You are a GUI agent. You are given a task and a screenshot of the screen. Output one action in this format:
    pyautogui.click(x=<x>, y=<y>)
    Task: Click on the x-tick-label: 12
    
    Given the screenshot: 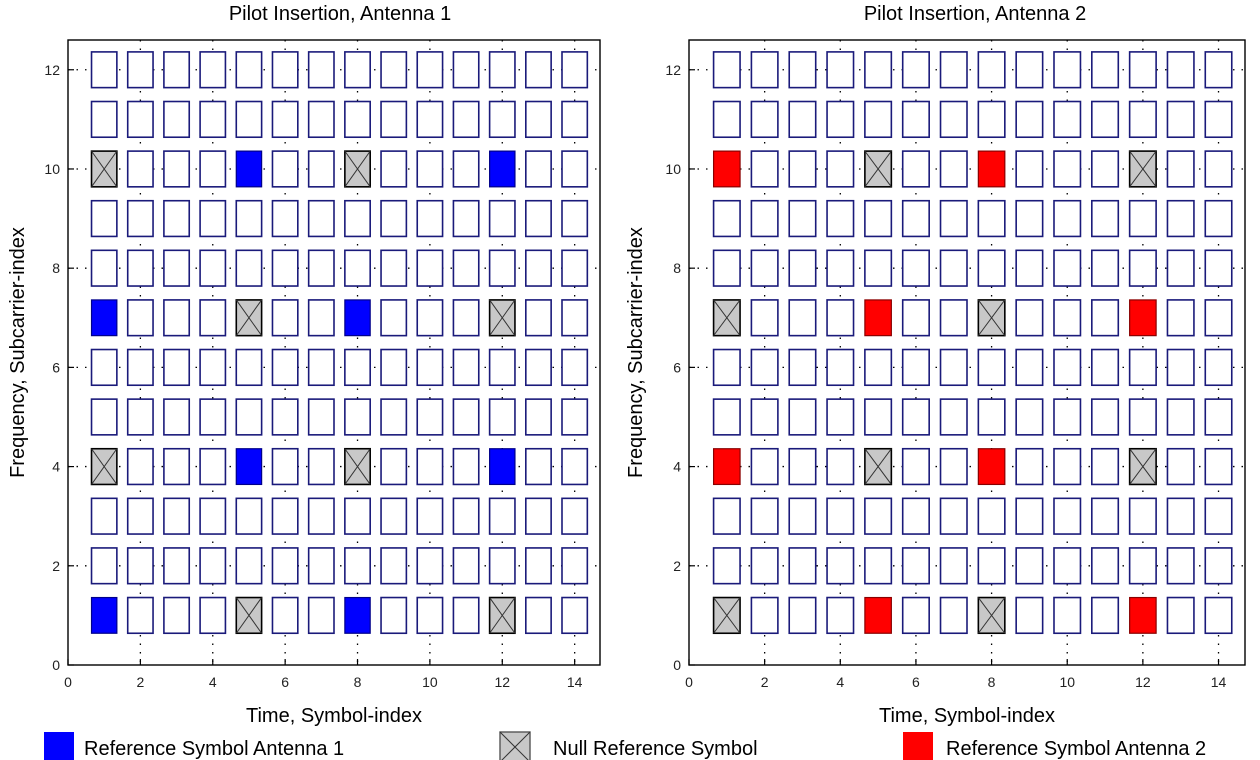 What is the action you would take?
    pyautogui.click(x=502, y=682)
    